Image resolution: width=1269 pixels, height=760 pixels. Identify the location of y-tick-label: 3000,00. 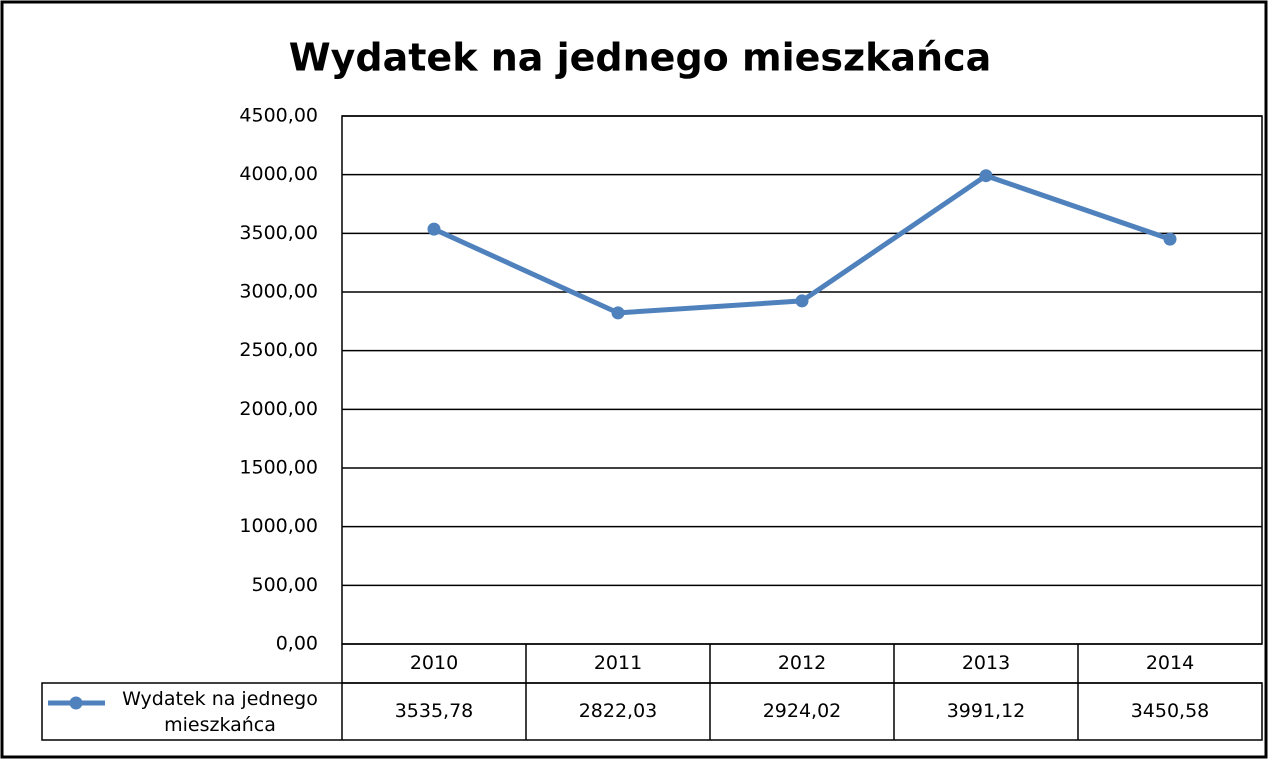
(278, 292).